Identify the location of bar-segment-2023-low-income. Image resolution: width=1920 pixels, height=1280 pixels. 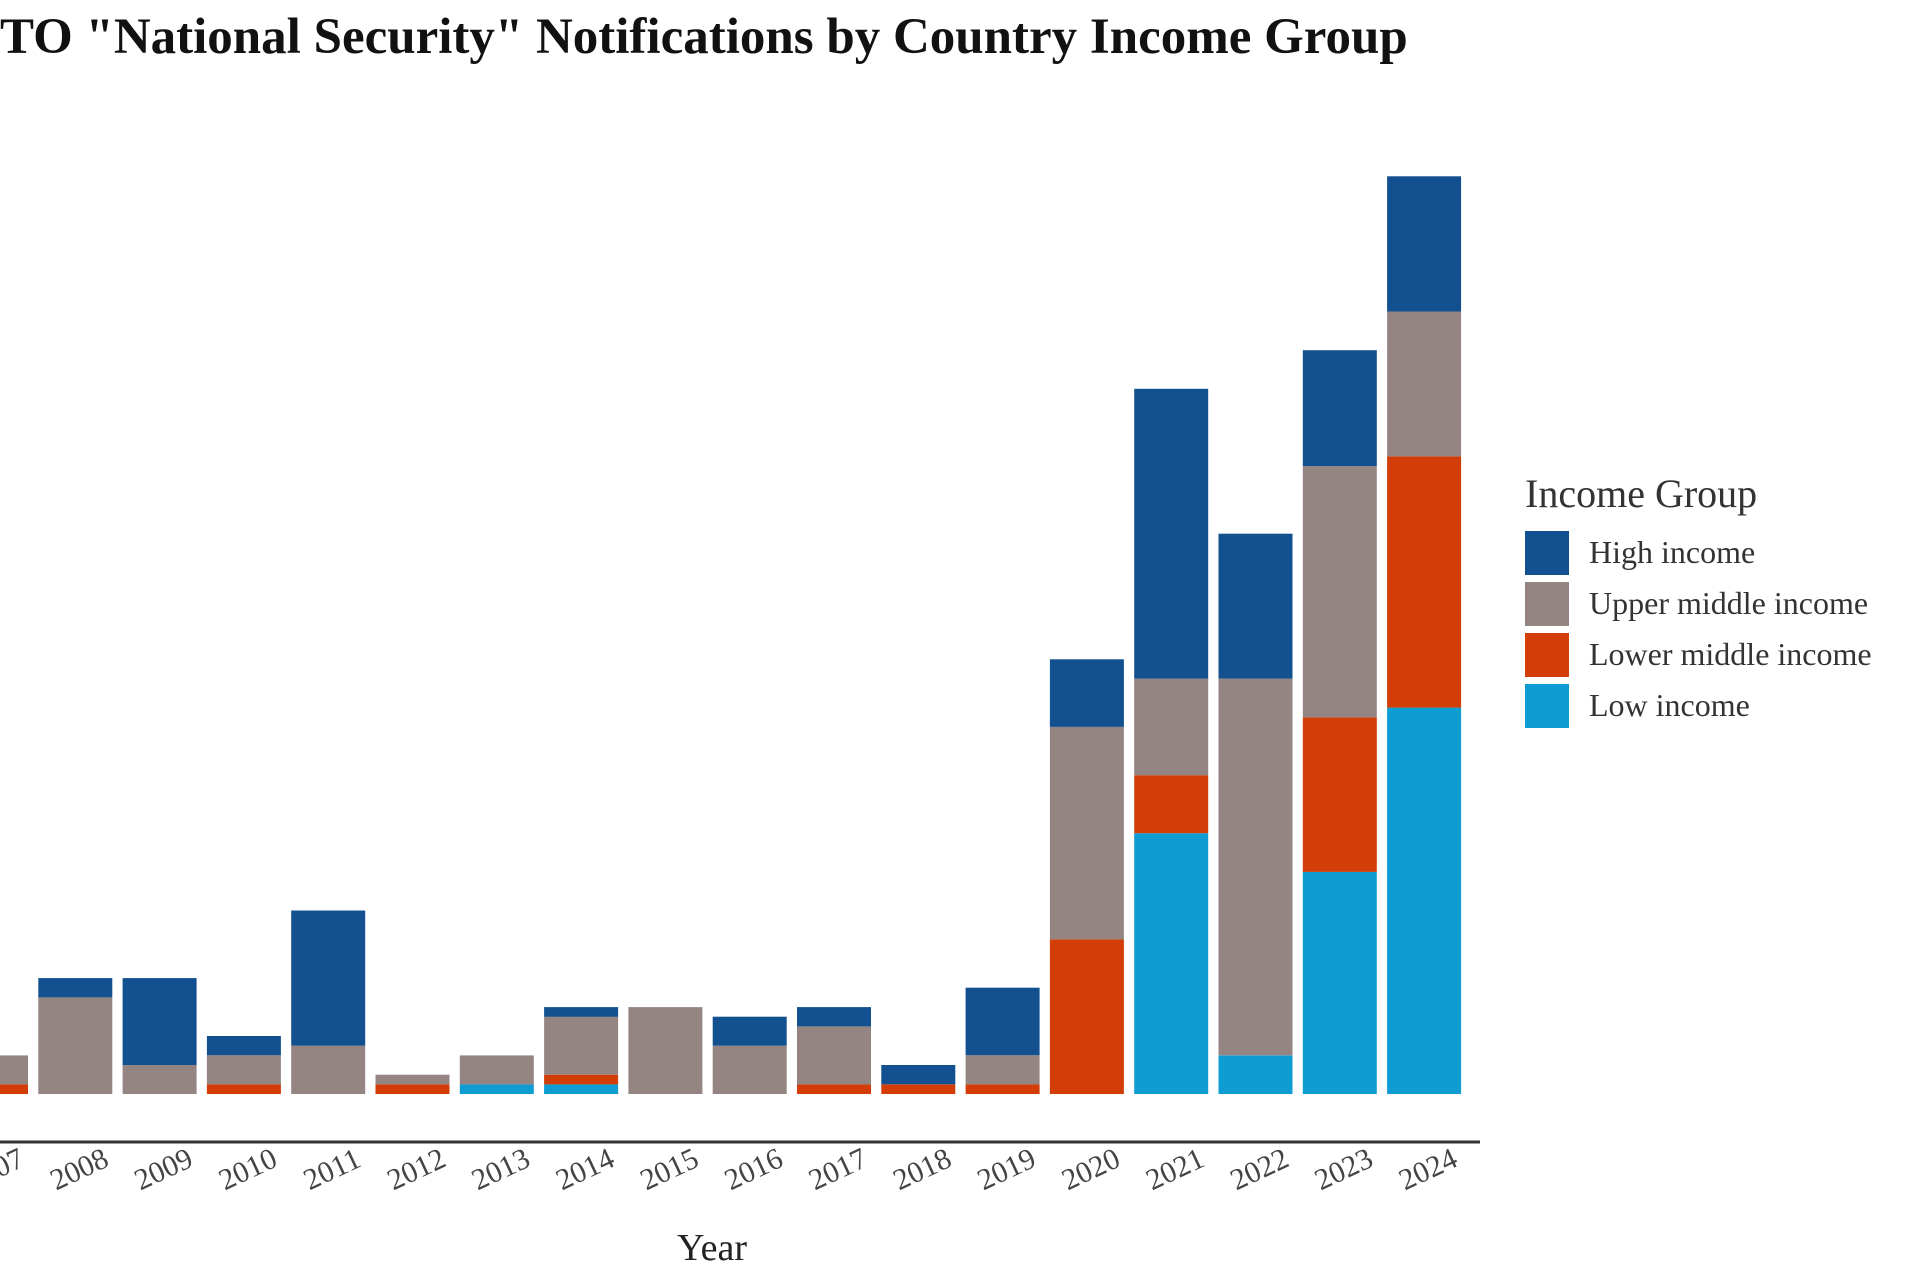
(1339, 982).